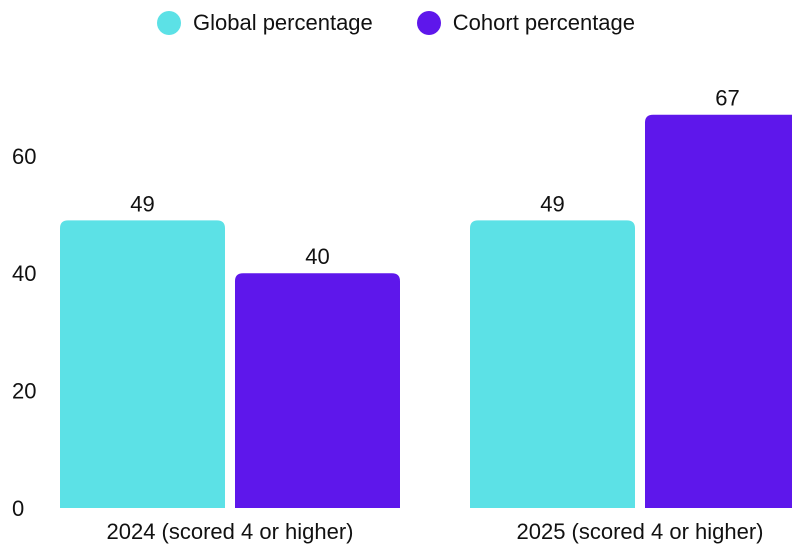 The height and width of the screenshot is (545, 792). Describe the element at coordinates (24, 156) in the screenshot. I see `y-tick-label-60: 60` at that location.